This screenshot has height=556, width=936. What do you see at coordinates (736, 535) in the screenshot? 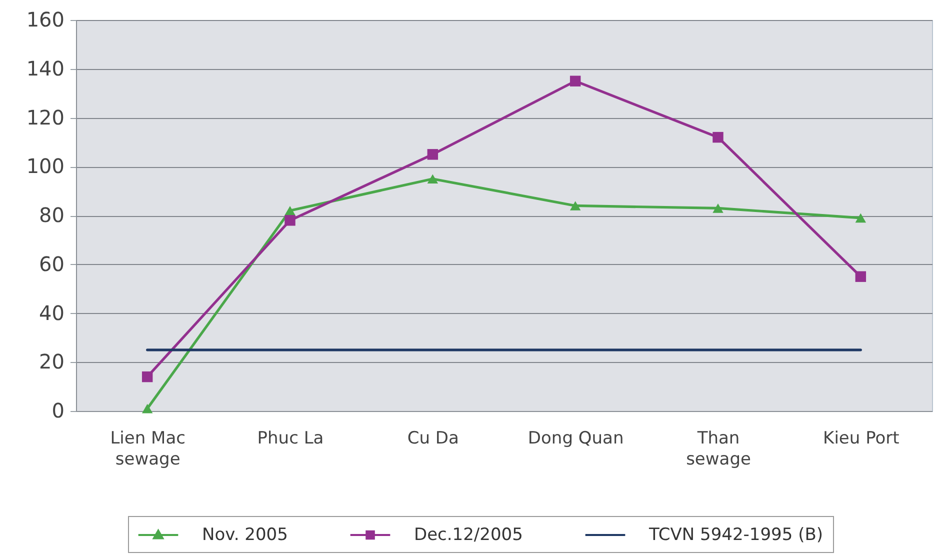
I see `legend-label: TCVN 5942-1995 (B)` at bounding box center [736, 535].